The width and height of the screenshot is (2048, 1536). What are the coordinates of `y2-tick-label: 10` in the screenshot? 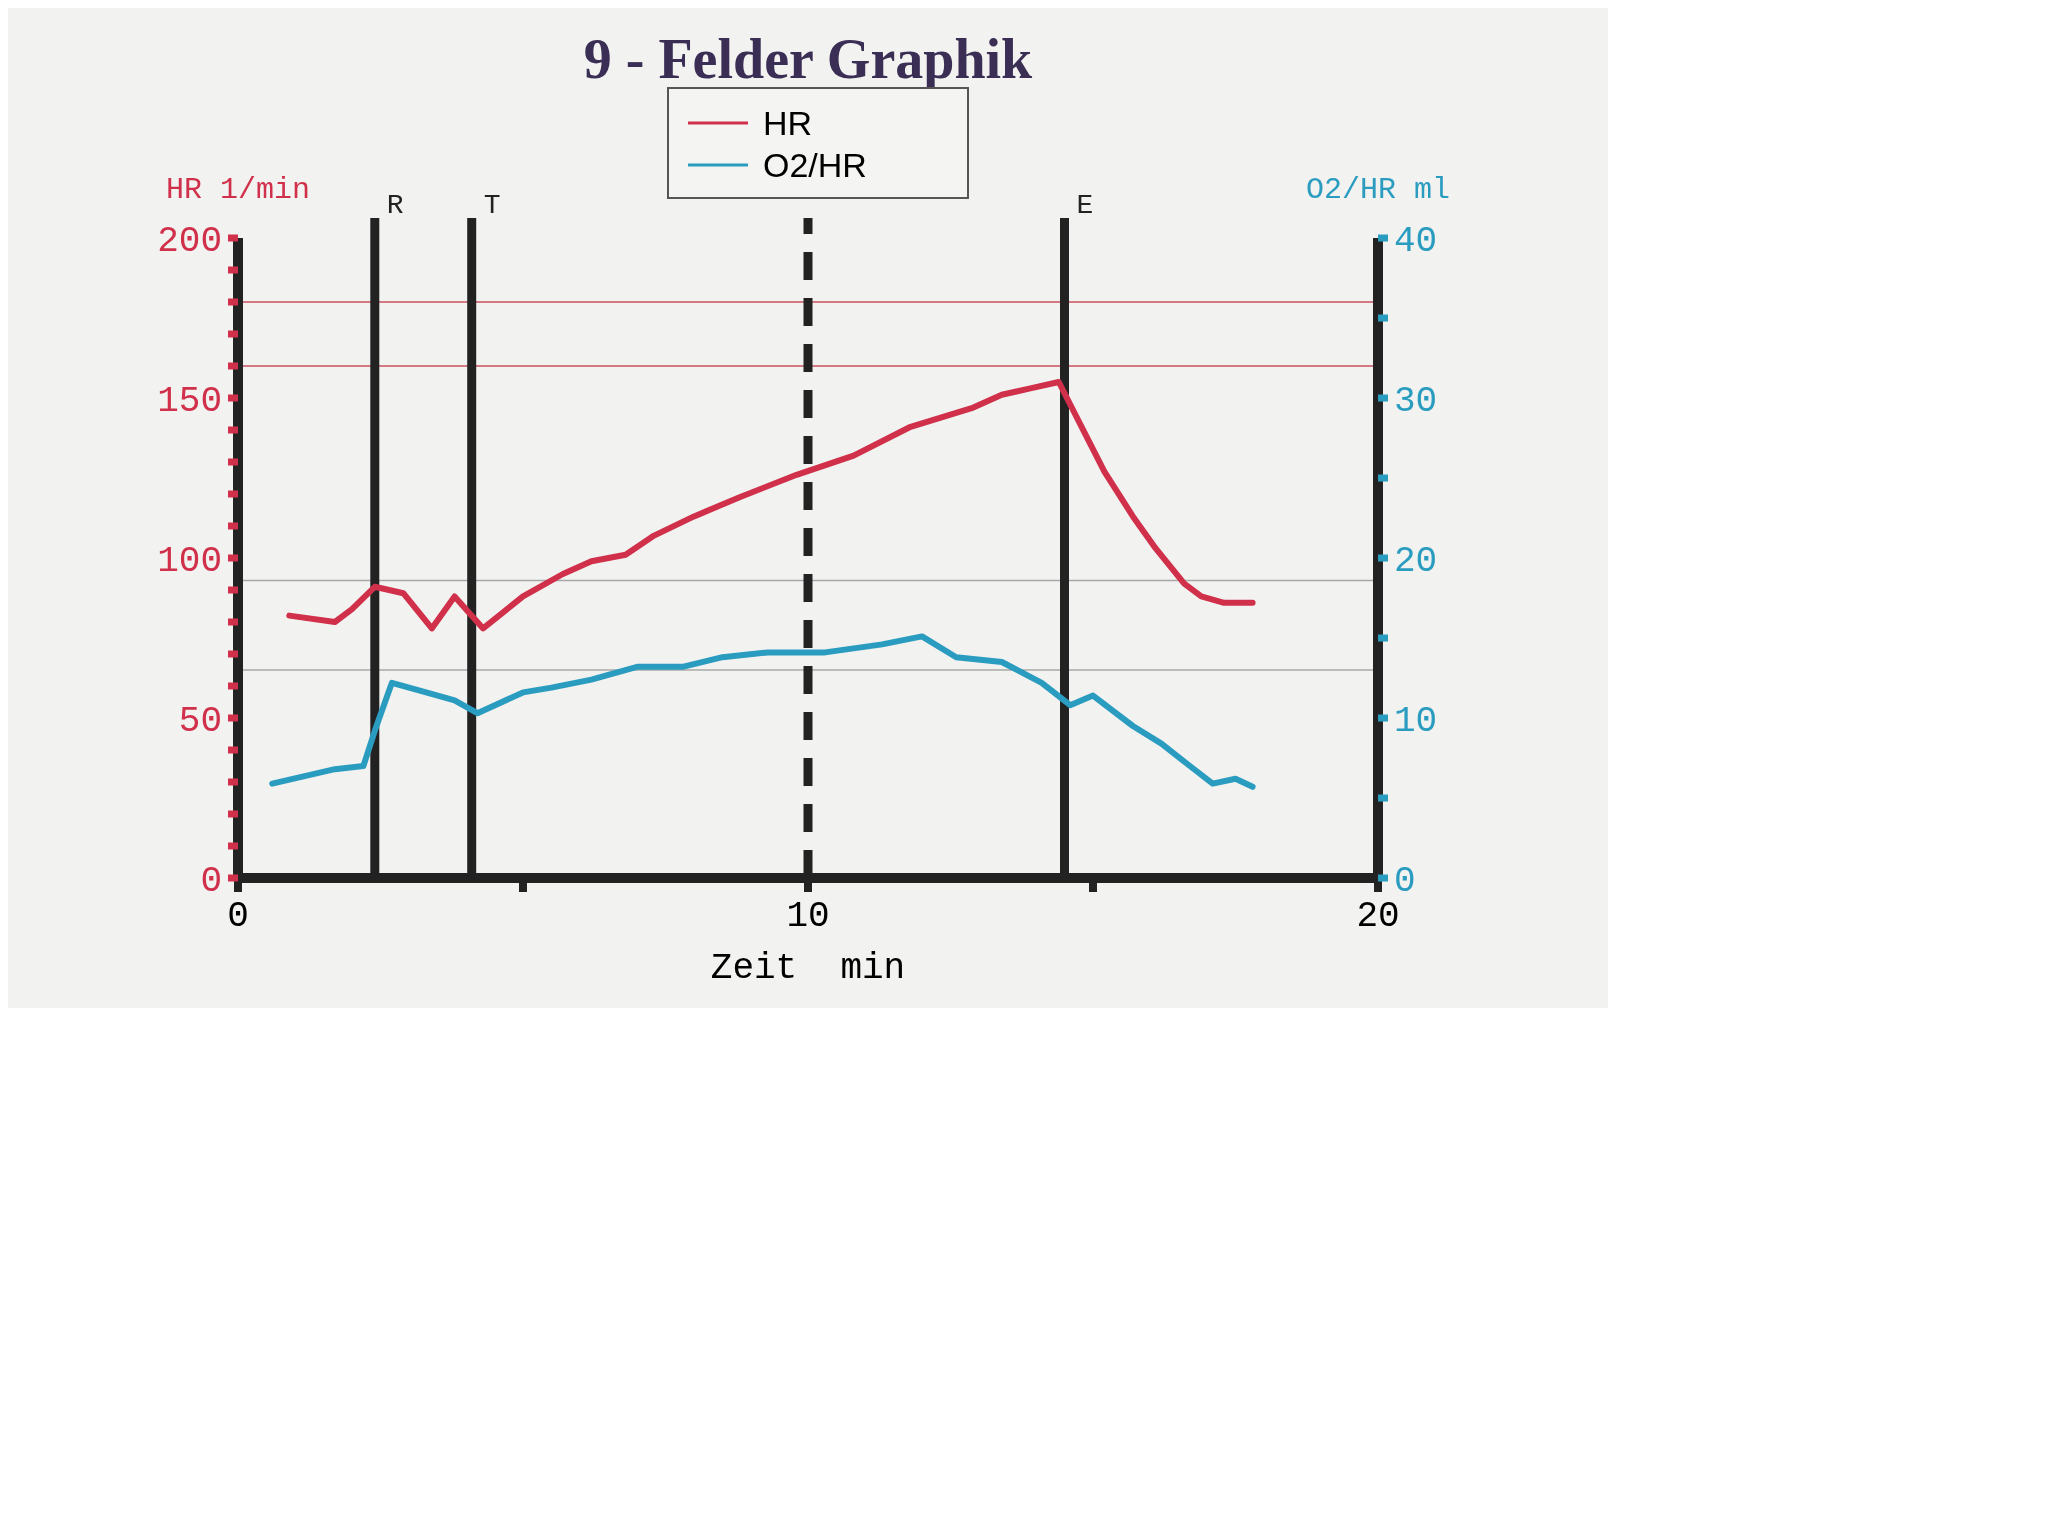 It's located at (1416, 721).